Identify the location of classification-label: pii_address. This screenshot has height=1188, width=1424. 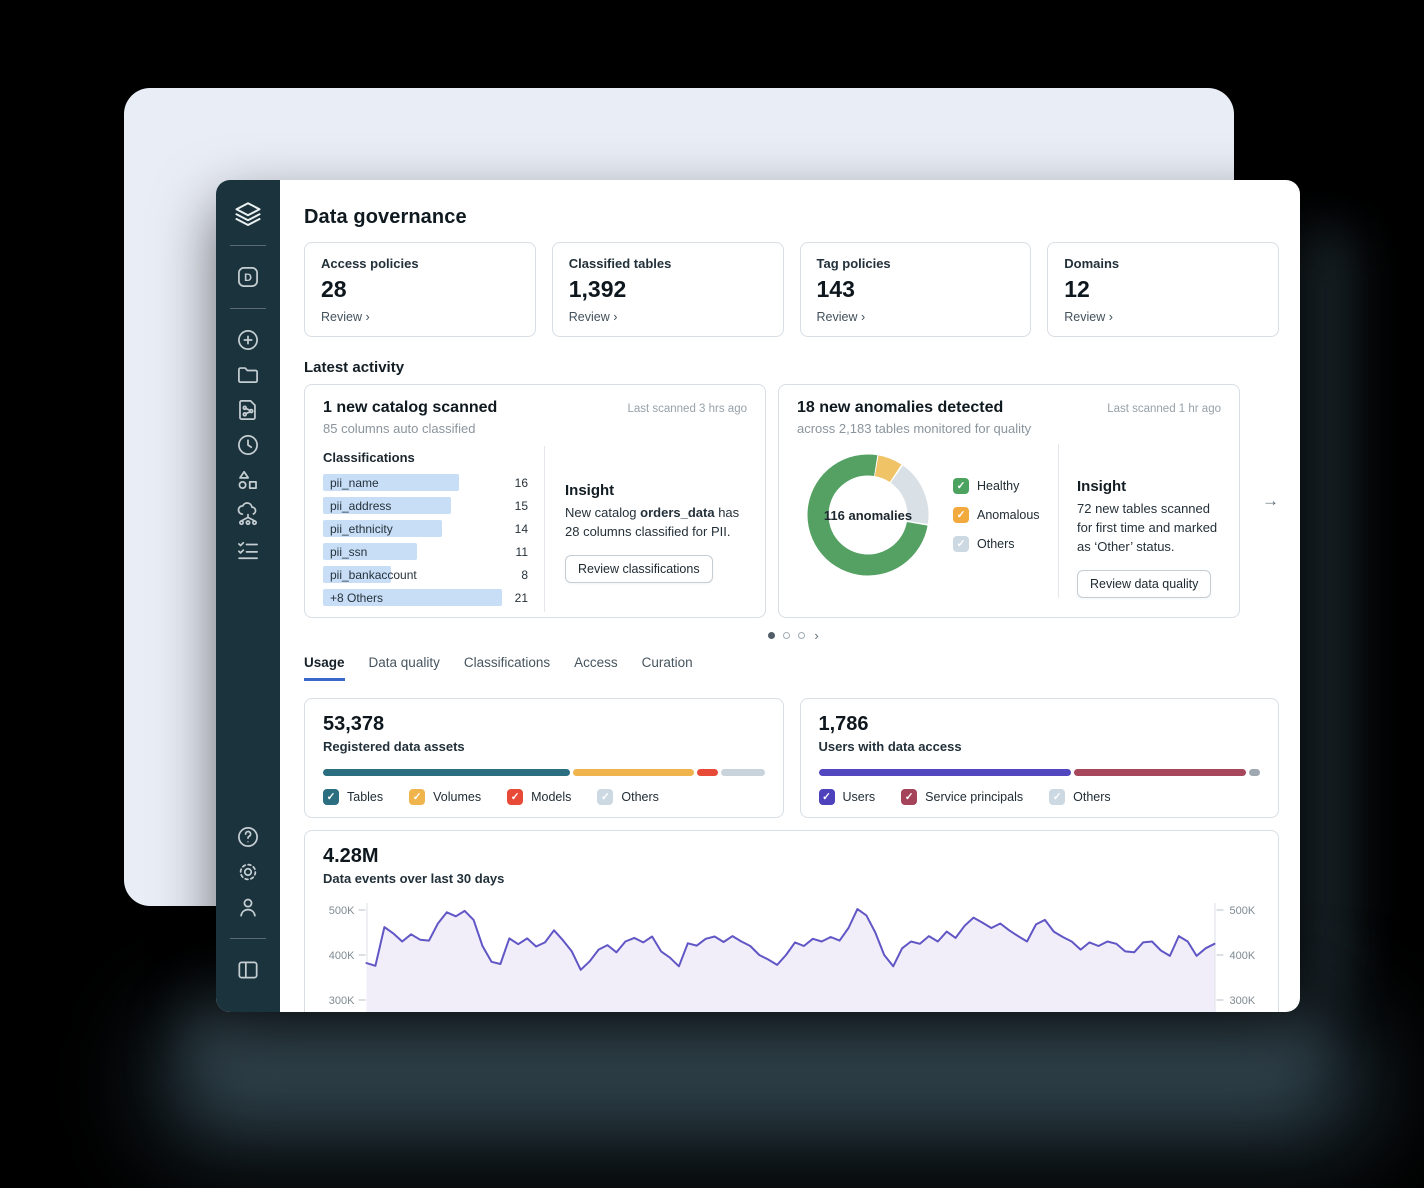
(361, 506).